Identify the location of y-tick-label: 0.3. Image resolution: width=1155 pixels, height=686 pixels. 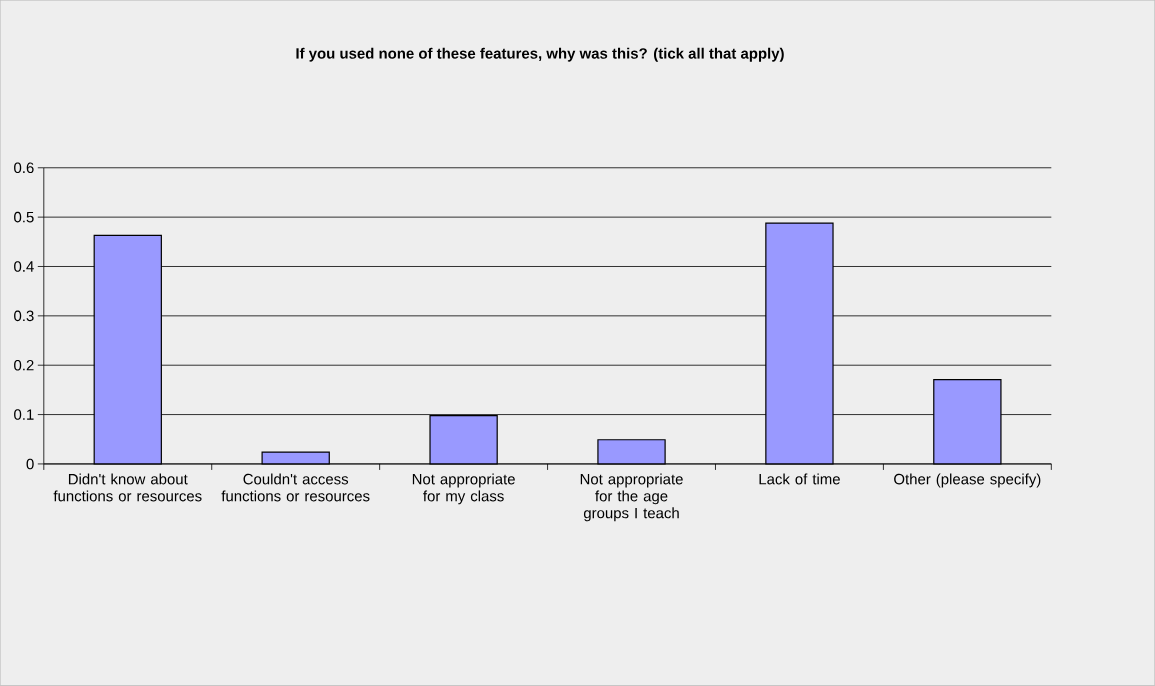
(24, 316).